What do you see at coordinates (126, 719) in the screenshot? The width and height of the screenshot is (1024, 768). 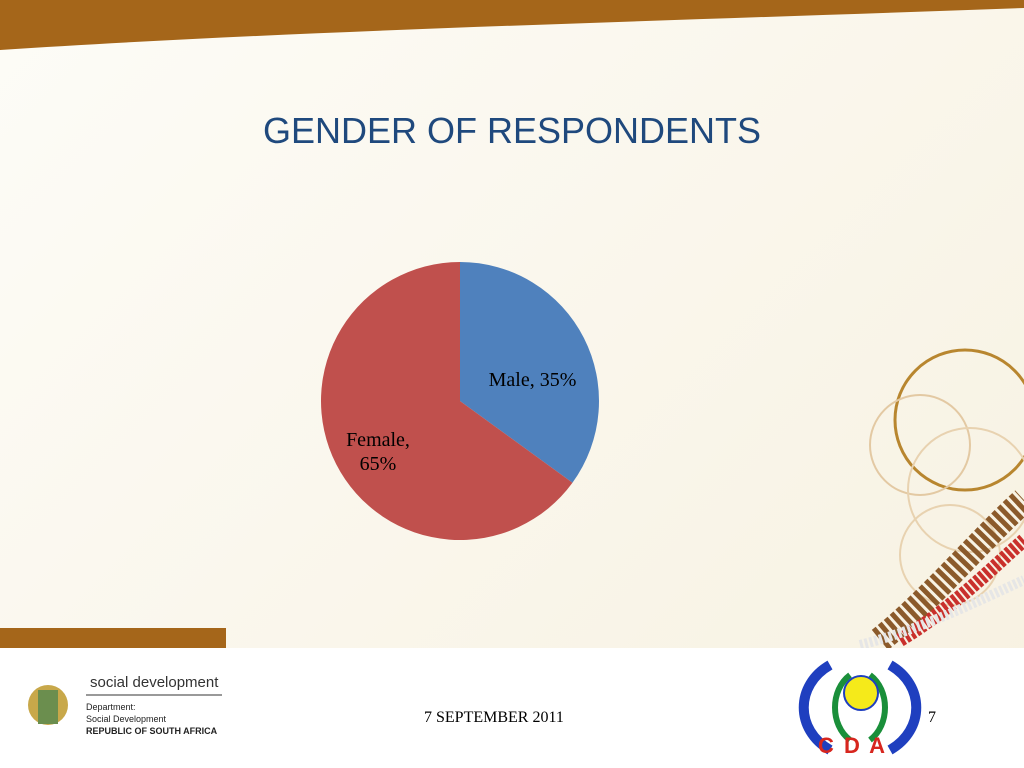 I see `department-line: Social Development` at bounding box center [126, 719].